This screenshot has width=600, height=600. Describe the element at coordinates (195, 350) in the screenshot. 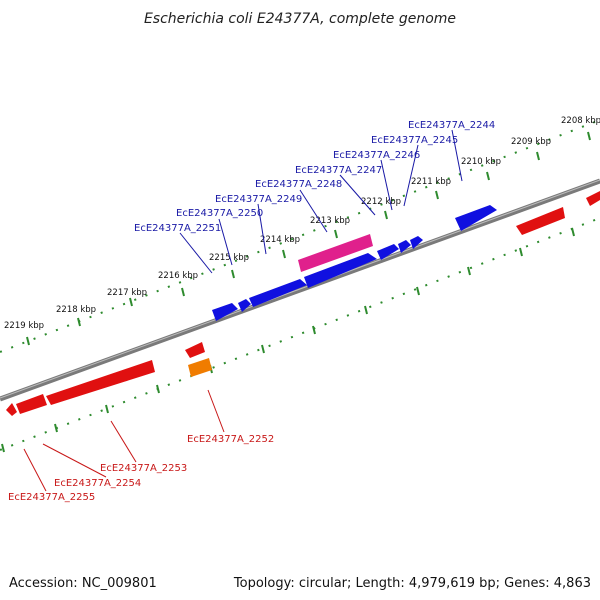

I see `gene-ece24377a-2252-partner` at that location.